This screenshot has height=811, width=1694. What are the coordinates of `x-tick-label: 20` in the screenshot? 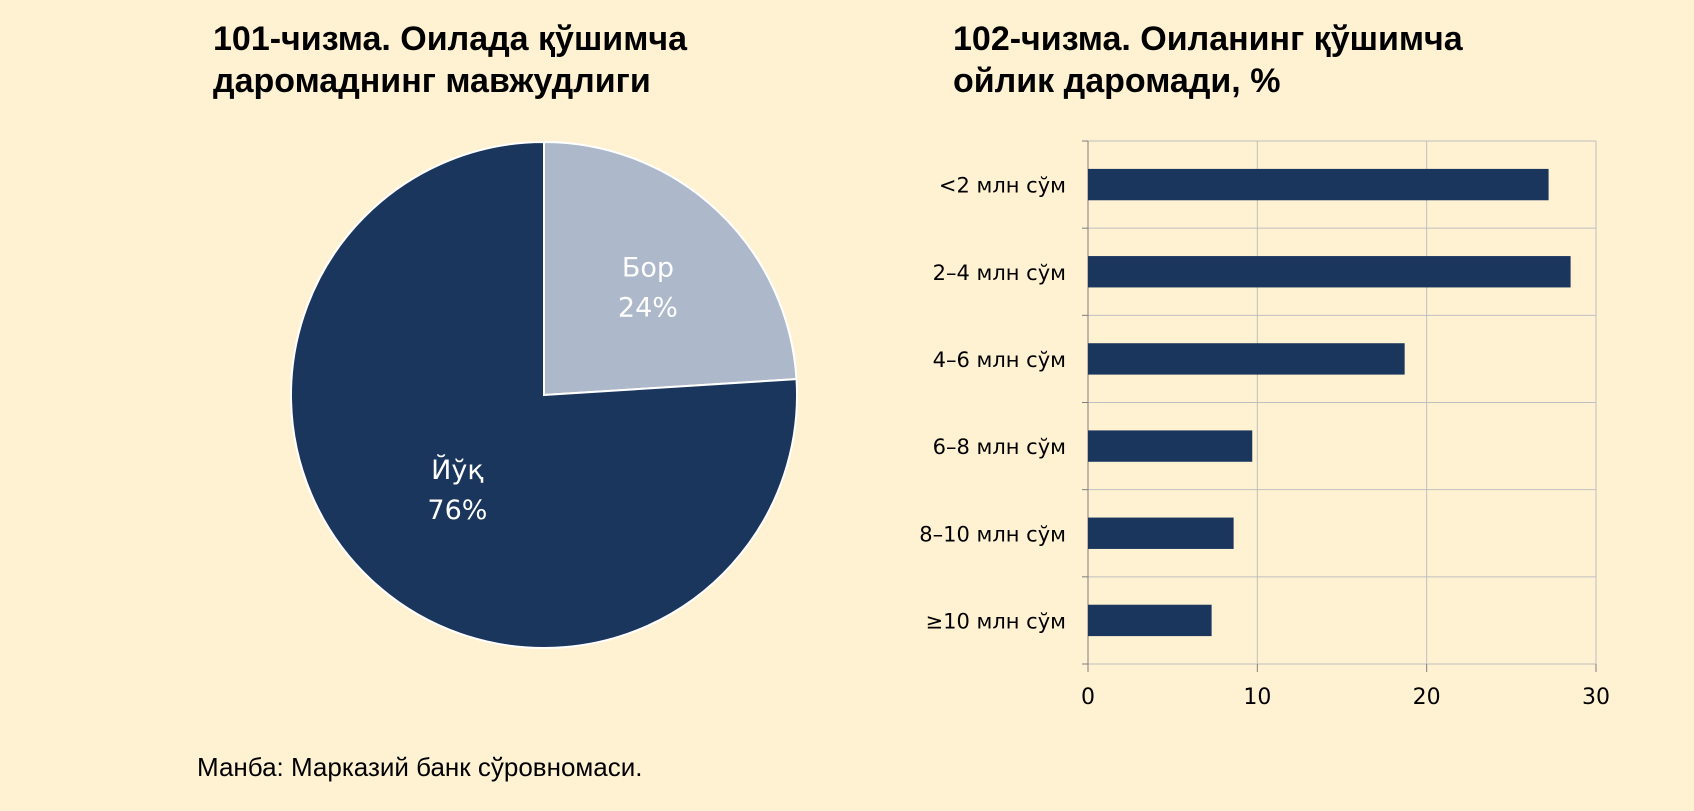 It's located at (1427, 697).